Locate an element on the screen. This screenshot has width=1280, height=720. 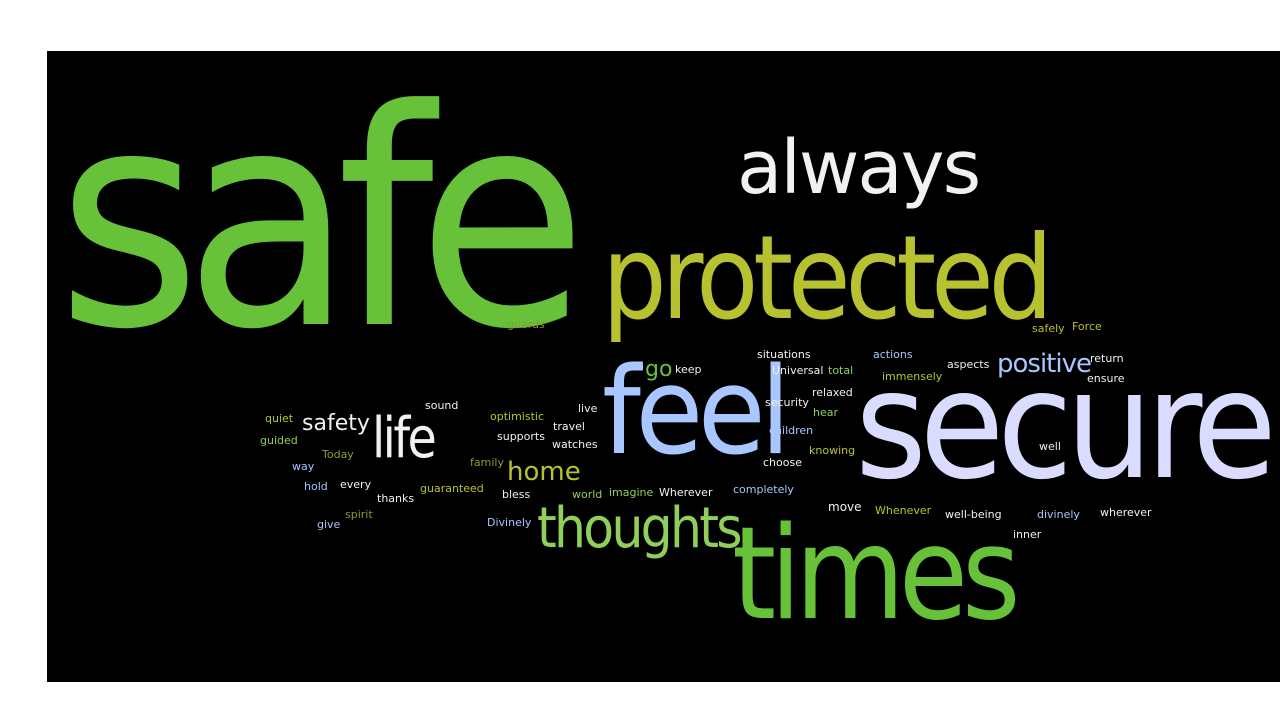
word-give: give is located at coordinates (329, 524).